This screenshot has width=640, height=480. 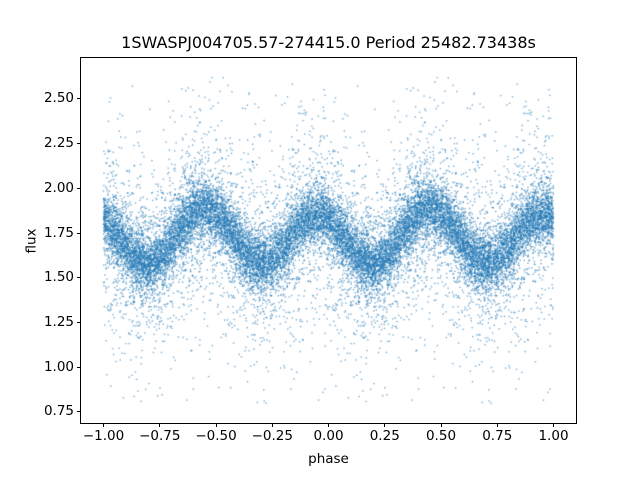 What do you see at coordinates (328, 459) in the screenshot?
I see `x-axis-label: phase` at bounding box center [328, 459].